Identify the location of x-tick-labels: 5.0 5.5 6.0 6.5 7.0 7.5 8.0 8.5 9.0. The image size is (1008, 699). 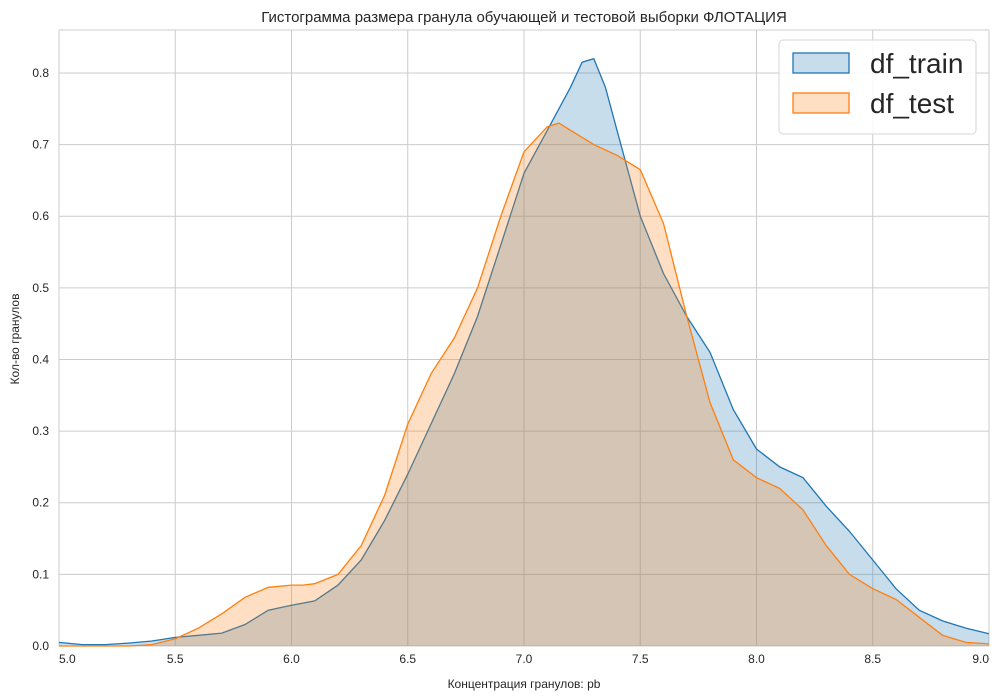
(524, 659).